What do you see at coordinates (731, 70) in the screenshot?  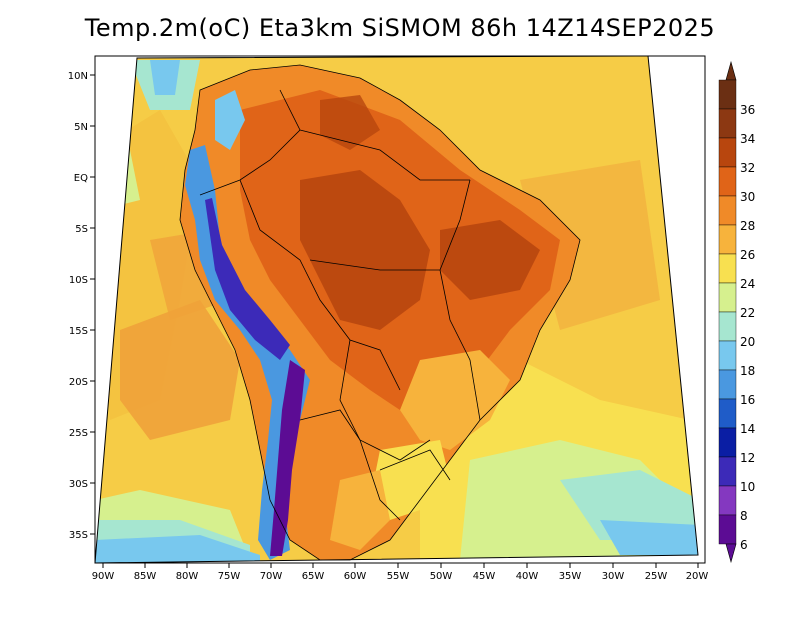 I see `colorbar-arrow-top` at bounding box center [731, 70].